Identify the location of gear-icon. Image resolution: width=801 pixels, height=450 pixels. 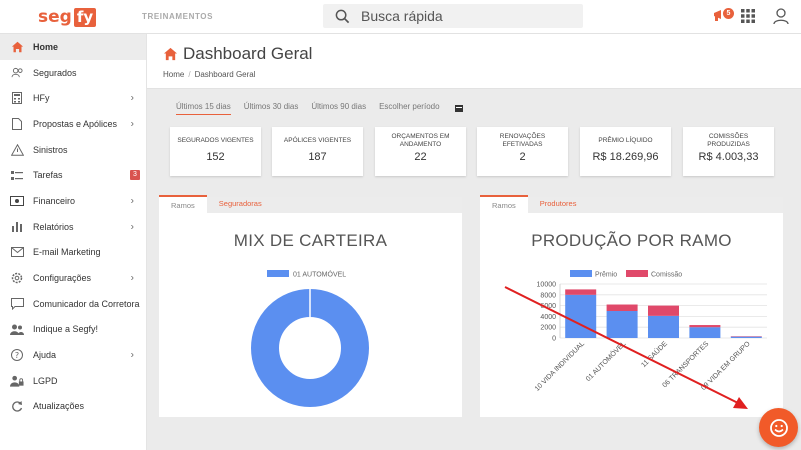
(17, 278).